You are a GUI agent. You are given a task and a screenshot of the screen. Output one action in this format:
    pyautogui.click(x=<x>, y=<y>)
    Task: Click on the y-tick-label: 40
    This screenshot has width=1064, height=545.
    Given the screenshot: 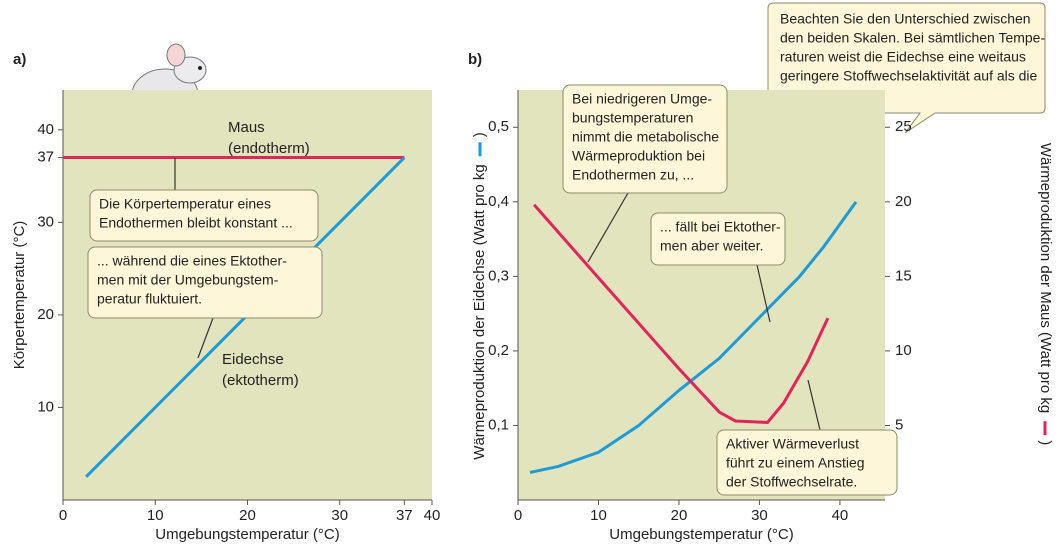 What is the action you would take?
    pyautogui.click(x=45, y=129)
    